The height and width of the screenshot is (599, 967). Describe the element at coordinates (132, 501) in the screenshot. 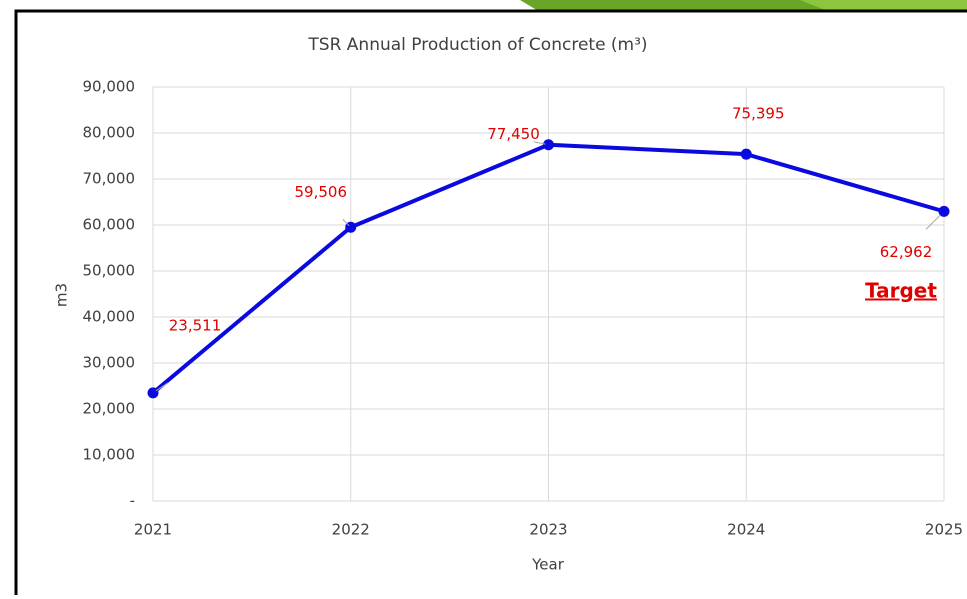

I see `y-tick-label: -` at that location.